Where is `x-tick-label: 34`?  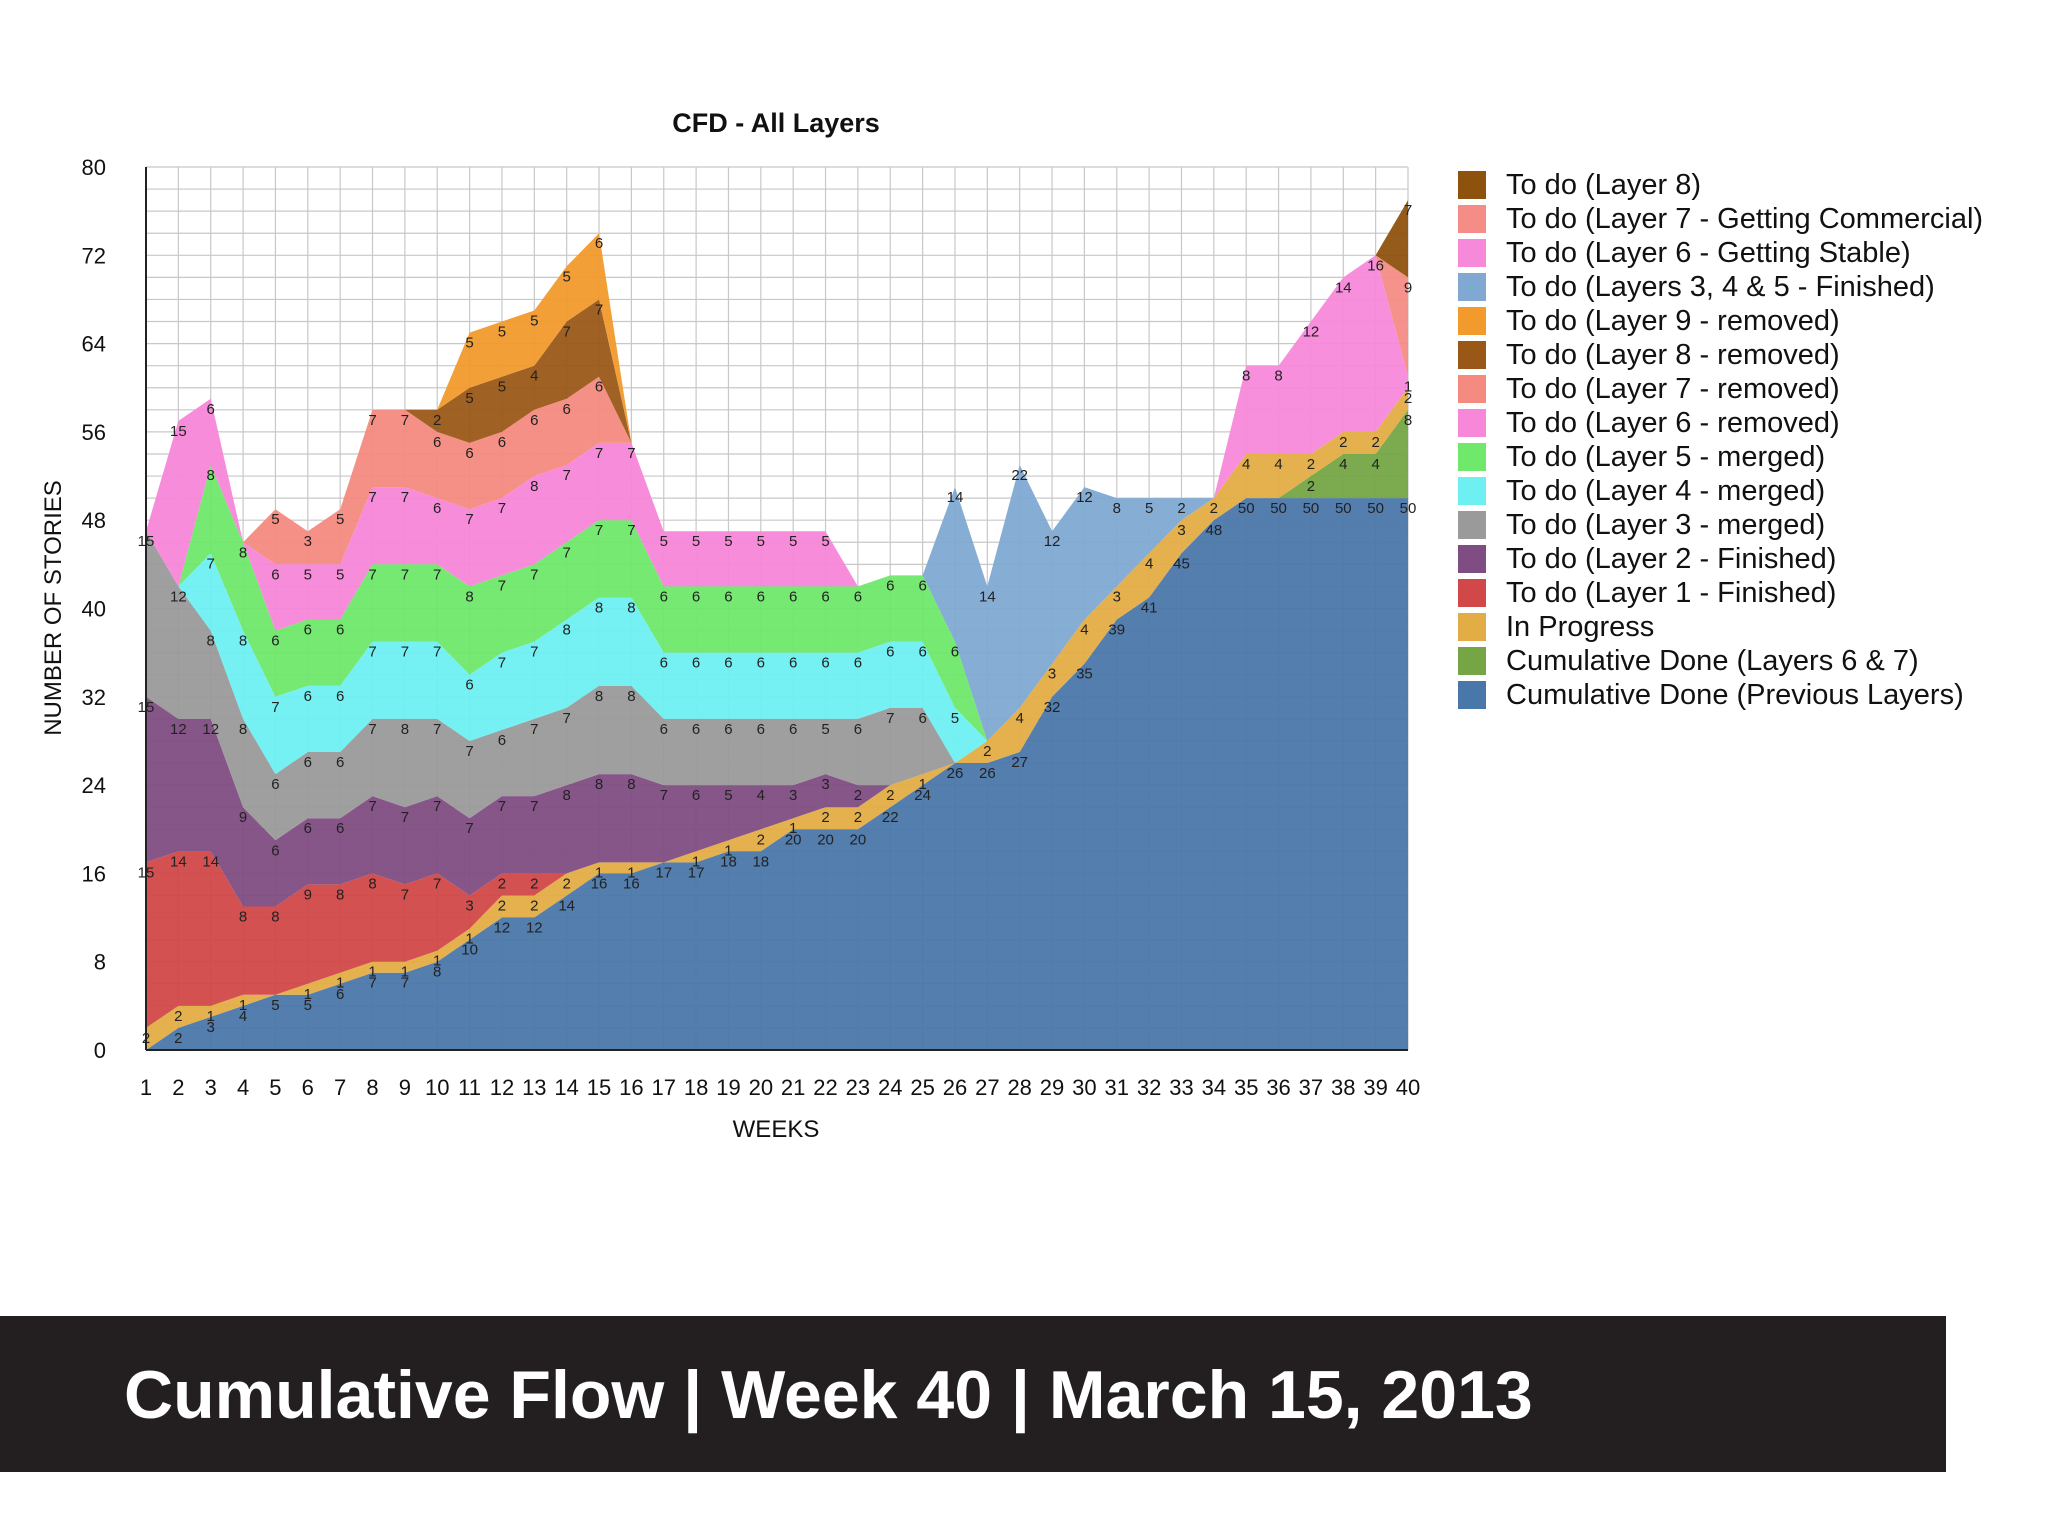 x-tick-label: 34 is located at coordinates (1214, 1087).